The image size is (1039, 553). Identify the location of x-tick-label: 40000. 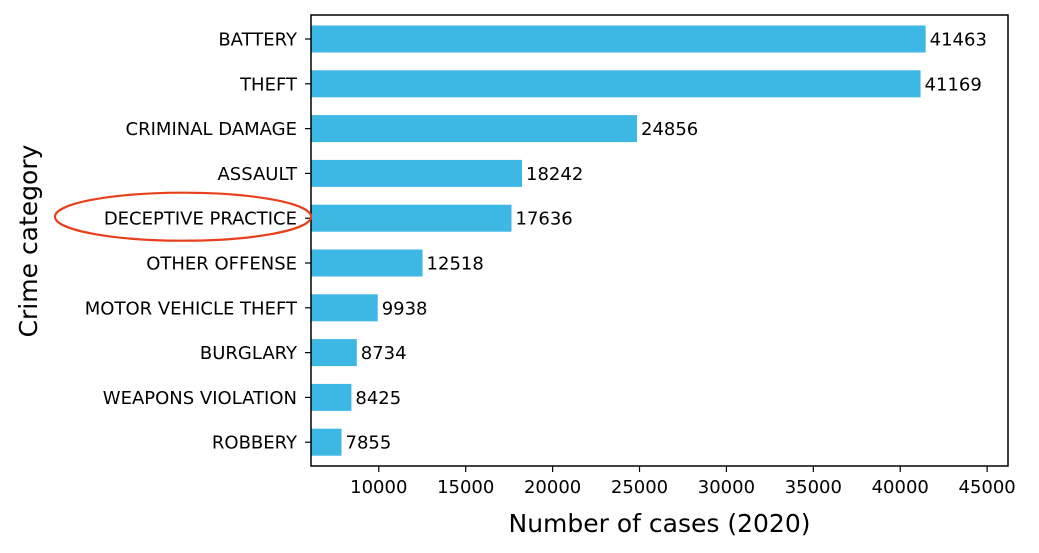
(900, 487).